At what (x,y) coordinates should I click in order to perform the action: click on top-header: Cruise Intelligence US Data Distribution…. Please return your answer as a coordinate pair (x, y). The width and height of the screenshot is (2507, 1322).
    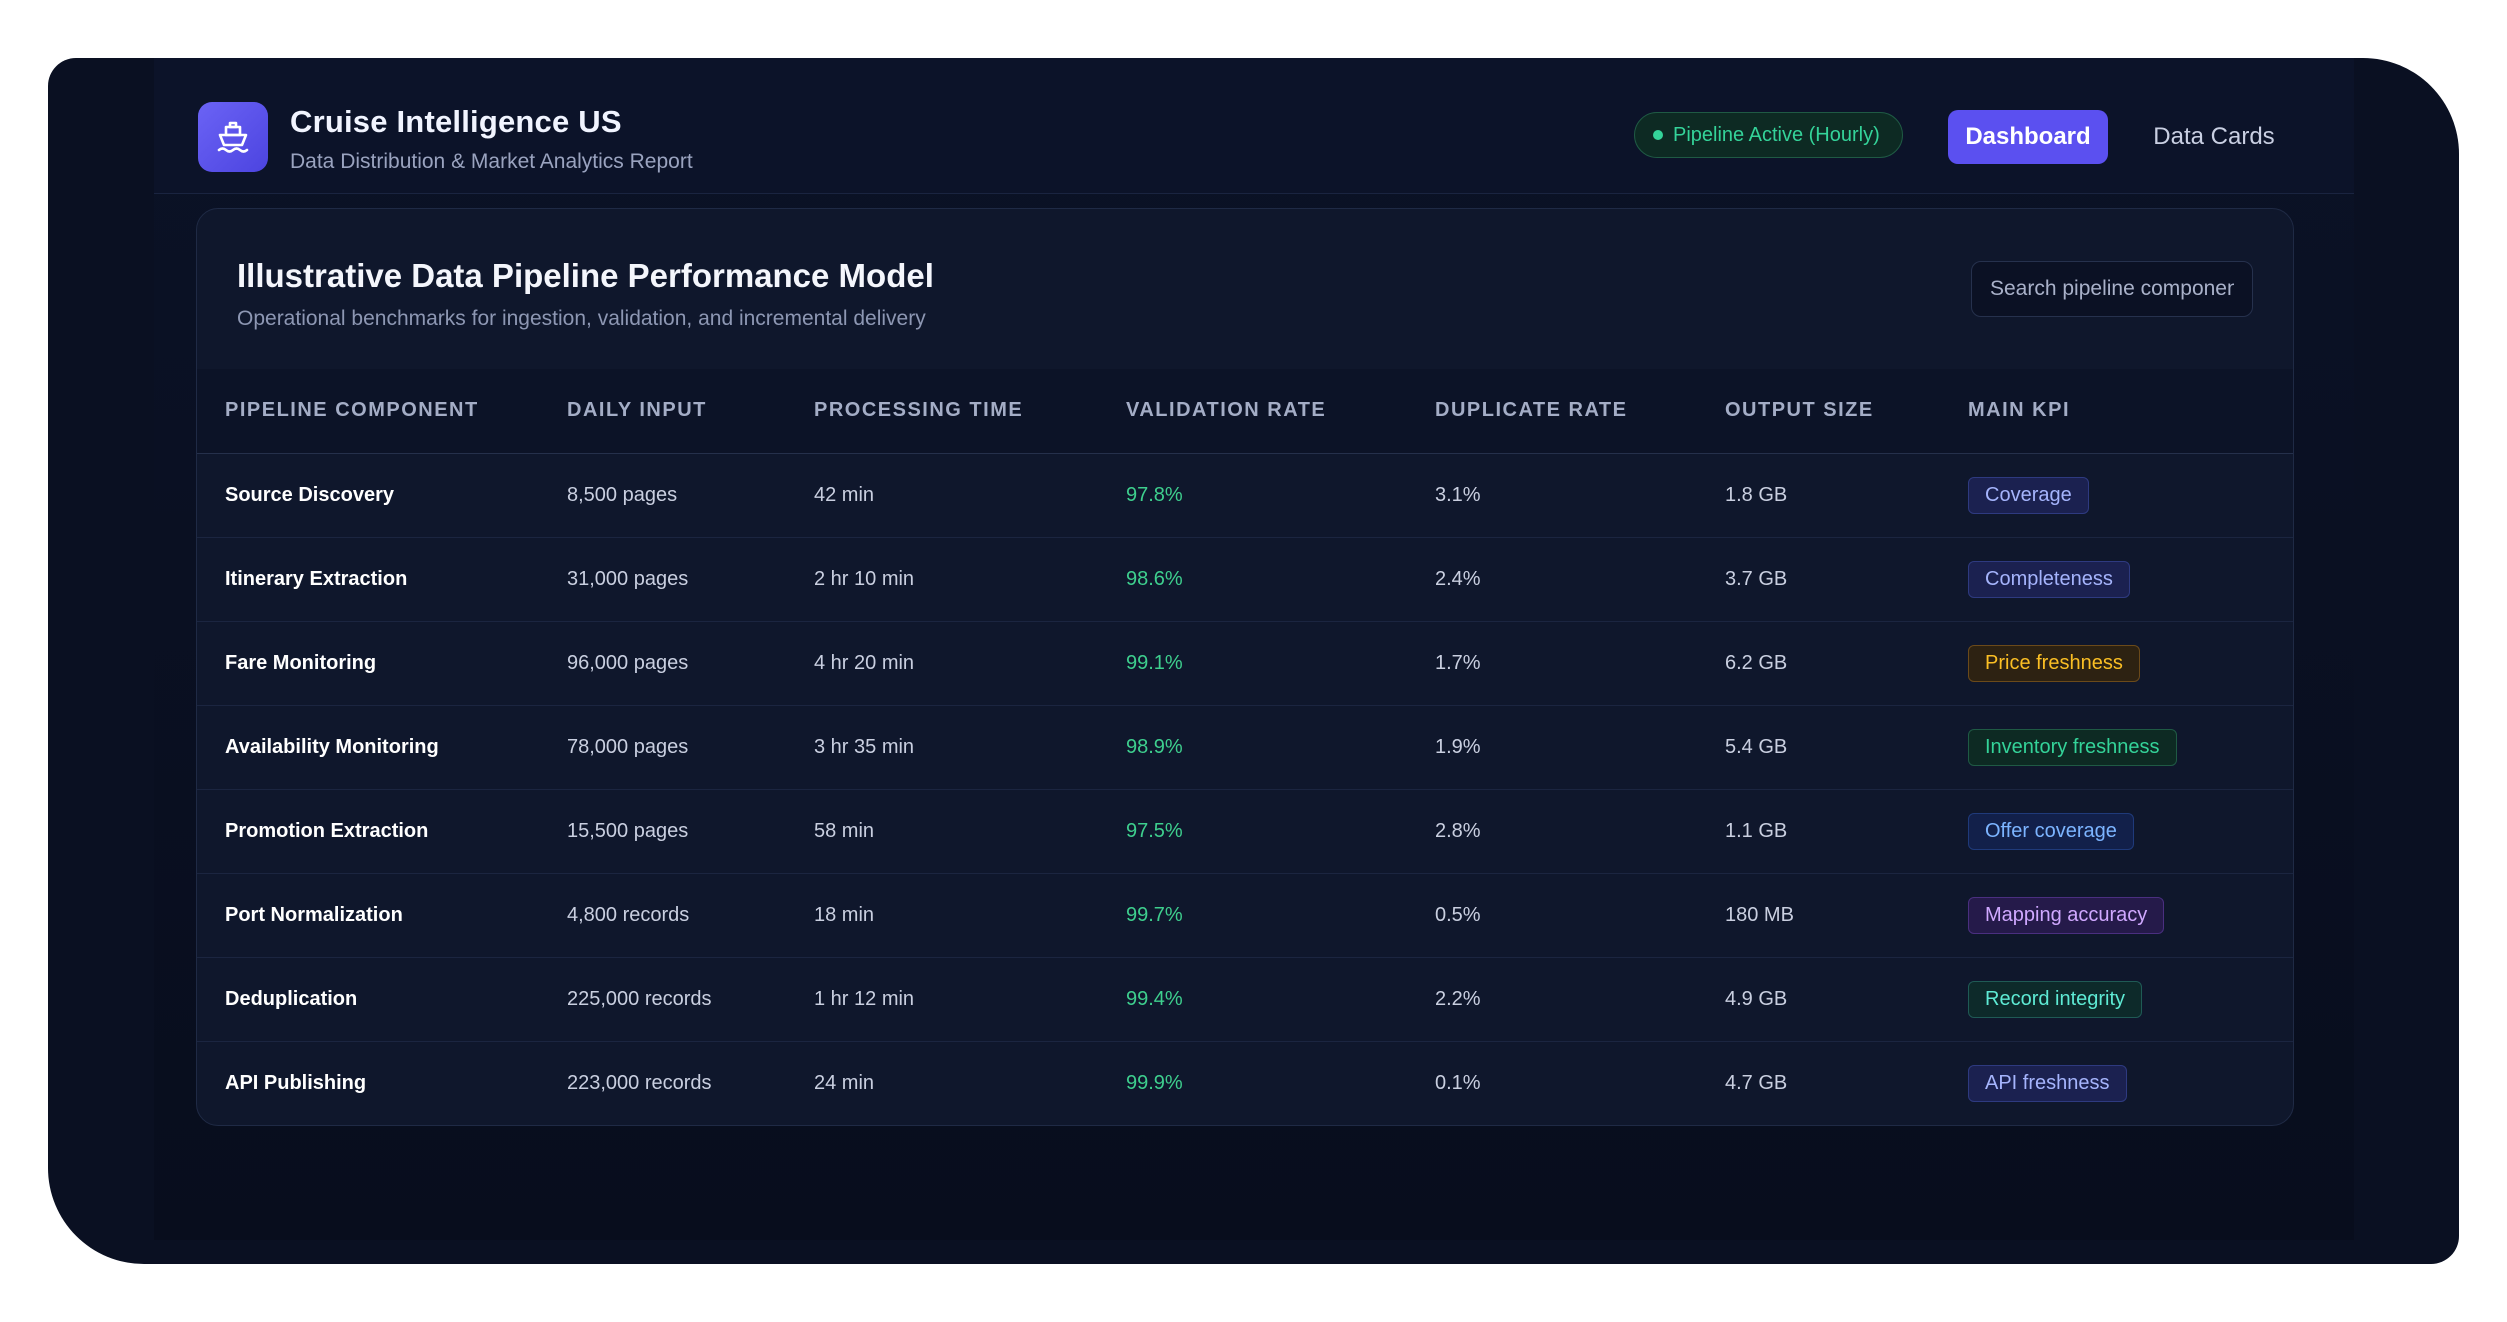
    Looking at the image, I should click on (1254, 126).